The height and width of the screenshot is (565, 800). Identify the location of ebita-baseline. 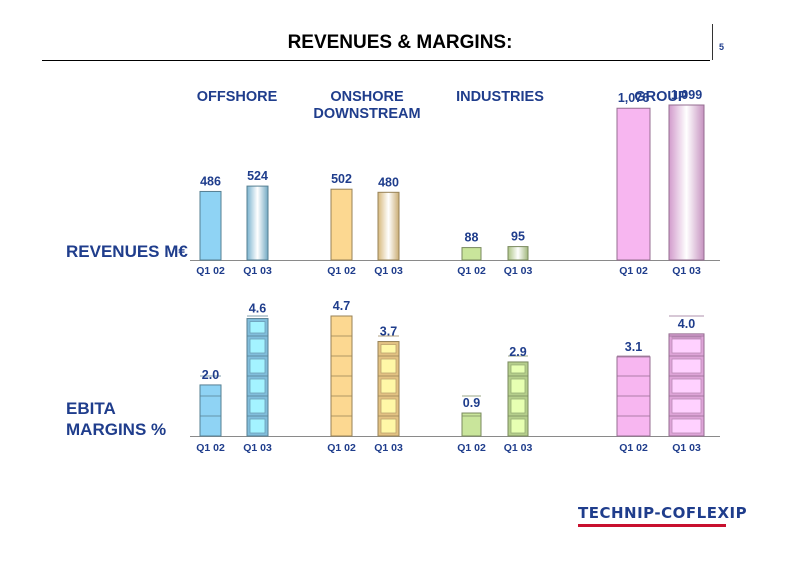
(455, 436).